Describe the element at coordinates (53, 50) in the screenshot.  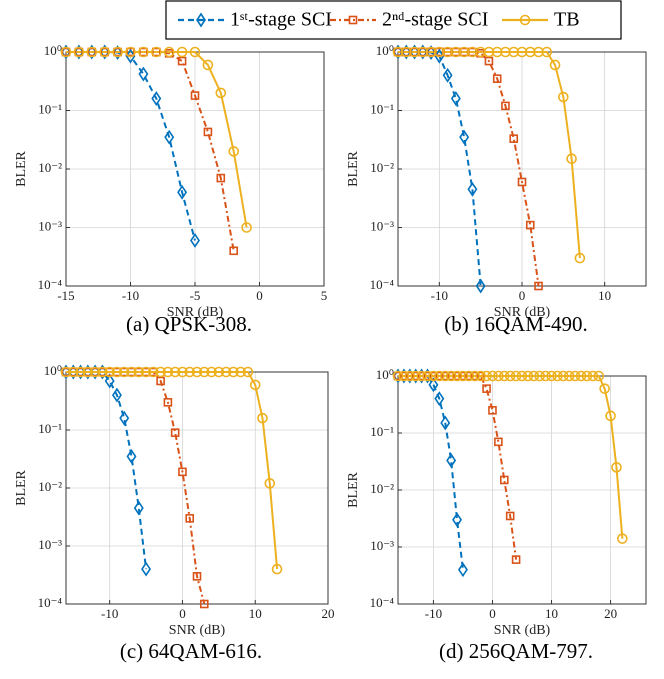
I see `y-tick-label: 10⁰` at that location.